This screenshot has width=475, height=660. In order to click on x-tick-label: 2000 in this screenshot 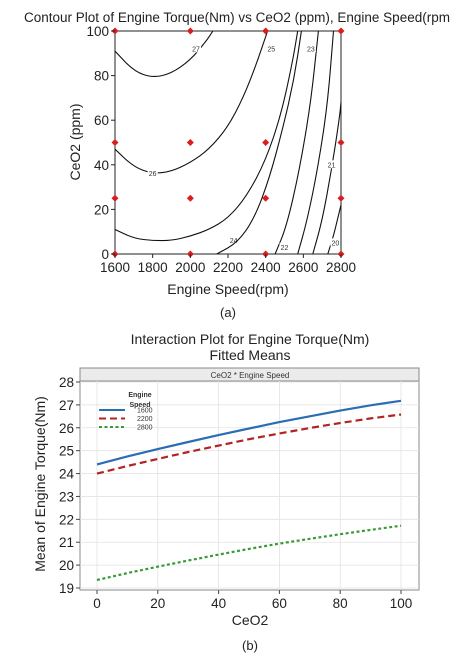, I will do `click(190, 267)`.